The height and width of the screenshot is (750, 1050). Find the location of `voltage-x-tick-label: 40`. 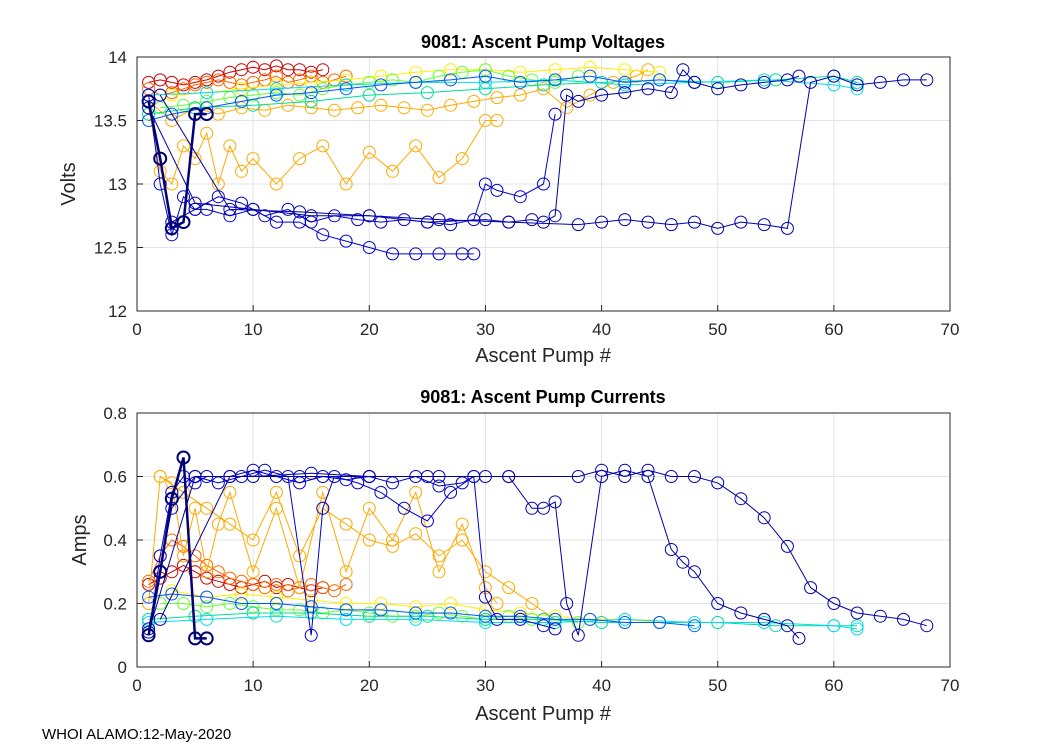

voltage-x-tick-label: 40 is located at coordinates (601, 329).